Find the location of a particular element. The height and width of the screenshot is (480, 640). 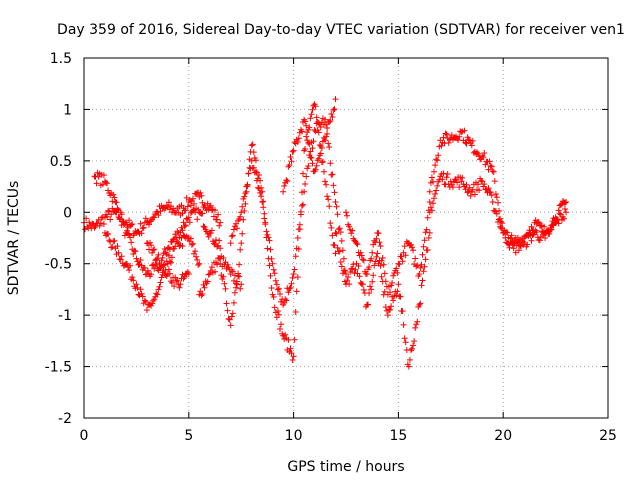

y-axis-label: SDTVAR / TECUs is located at coordinates (14, 238).